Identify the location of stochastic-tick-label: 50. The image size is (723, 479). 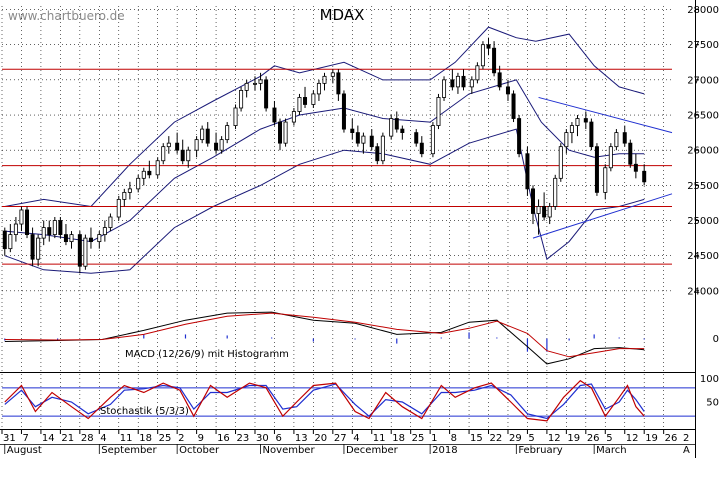
(712, 403).